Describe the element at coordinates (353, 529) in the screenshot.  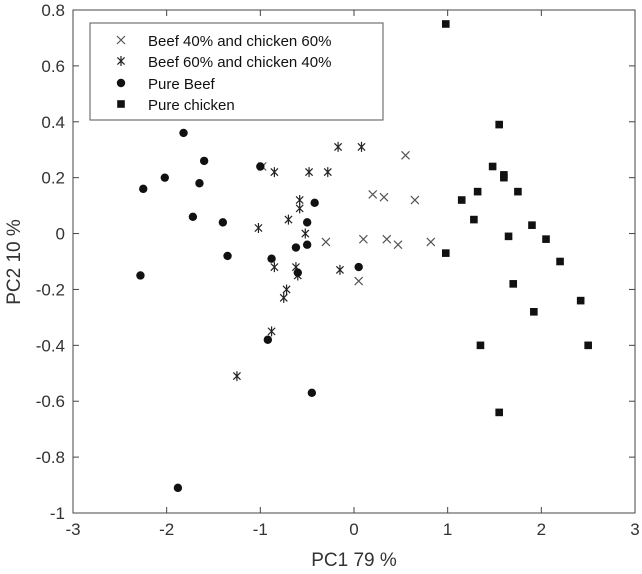
I see `x-tick-label: 0` at that location.